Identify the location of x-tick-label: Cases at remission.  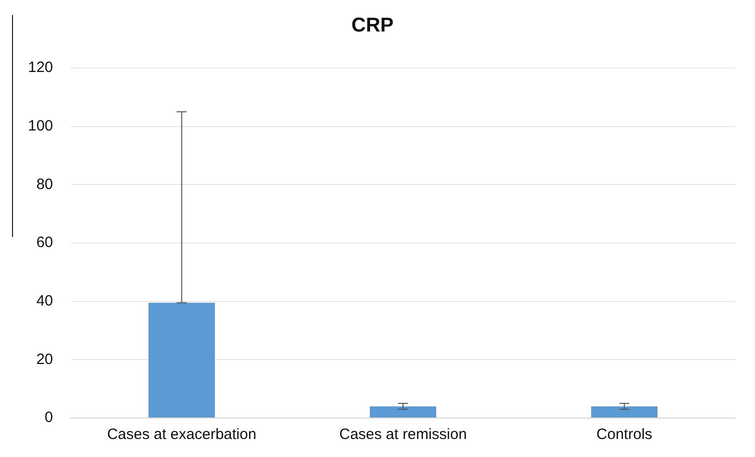
(403, 435).